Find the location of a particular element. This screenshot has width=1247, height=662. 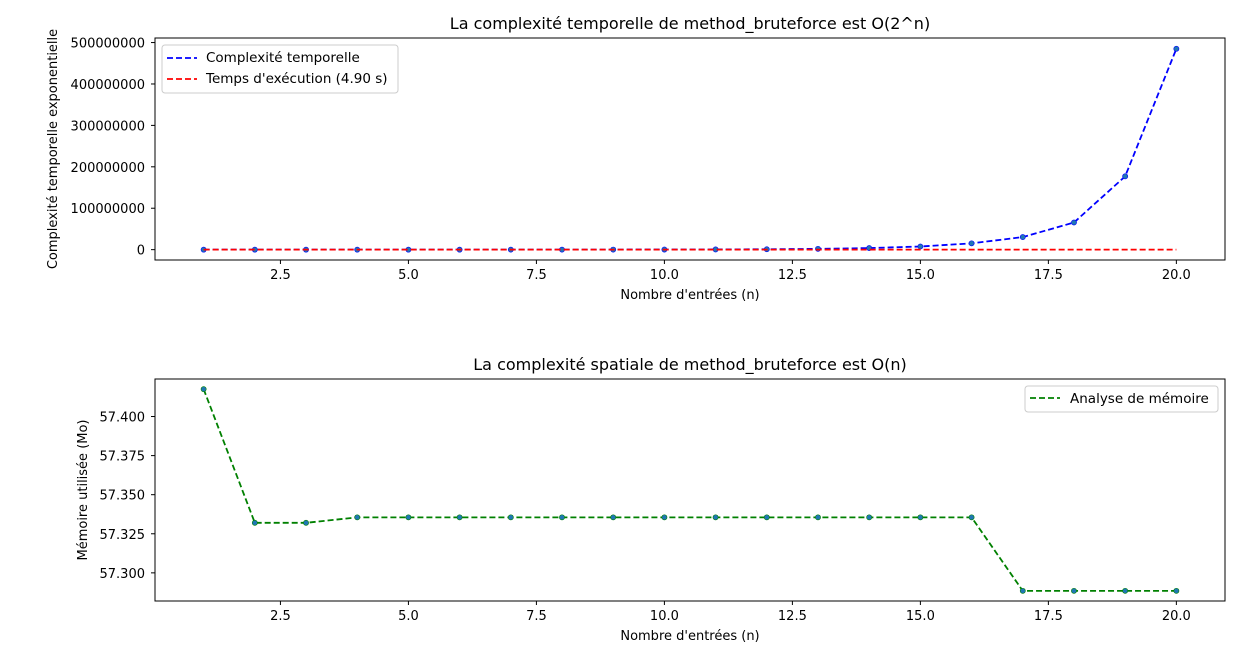

chart1-ylabel: Complexité temporelle exponentielle is located at coordinates (53, 149).